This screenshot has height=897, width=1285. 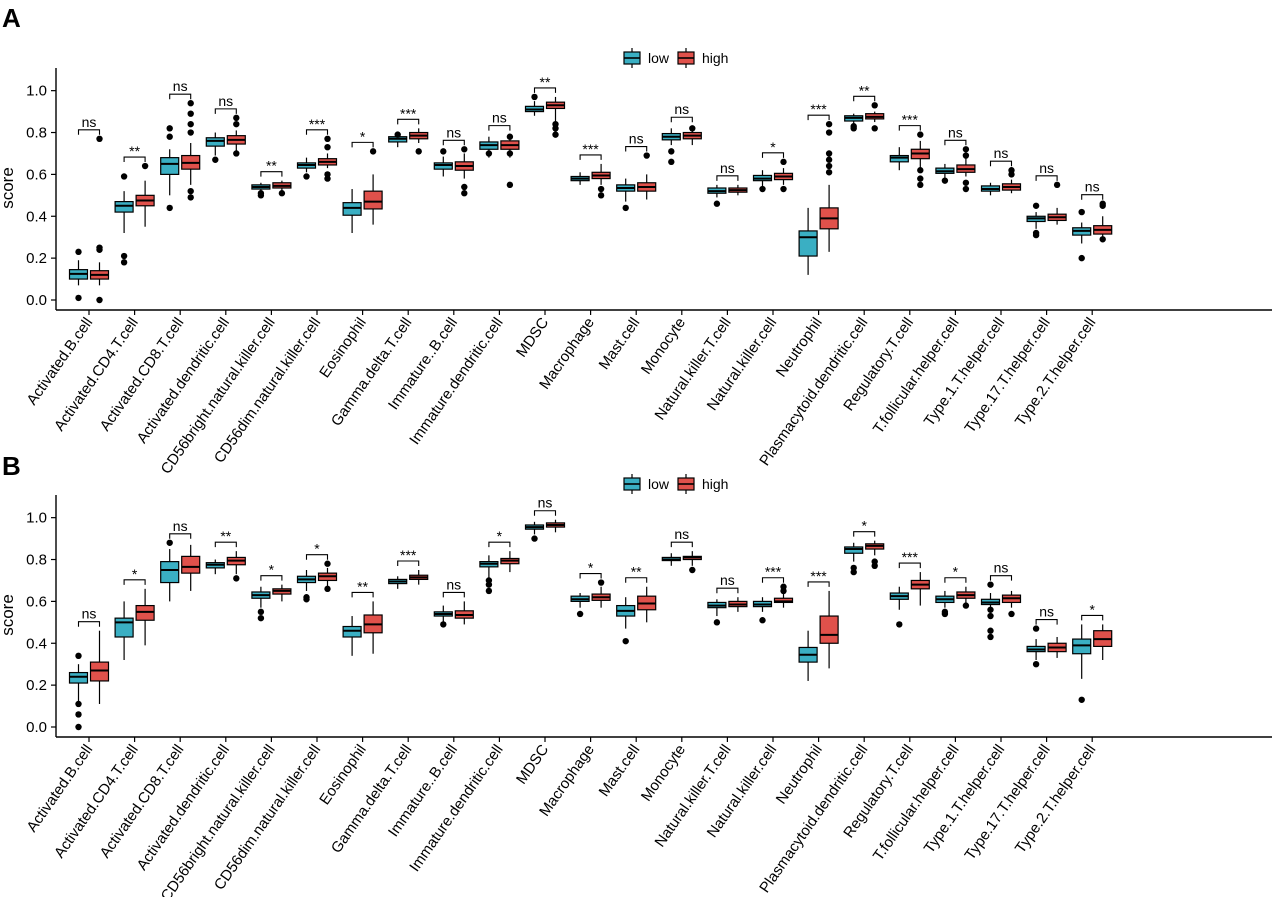 What do you see at coordinates (36, 258) in the screenshot?
I see `y-tick-label: 0.2` at bounding box center [36, 258].